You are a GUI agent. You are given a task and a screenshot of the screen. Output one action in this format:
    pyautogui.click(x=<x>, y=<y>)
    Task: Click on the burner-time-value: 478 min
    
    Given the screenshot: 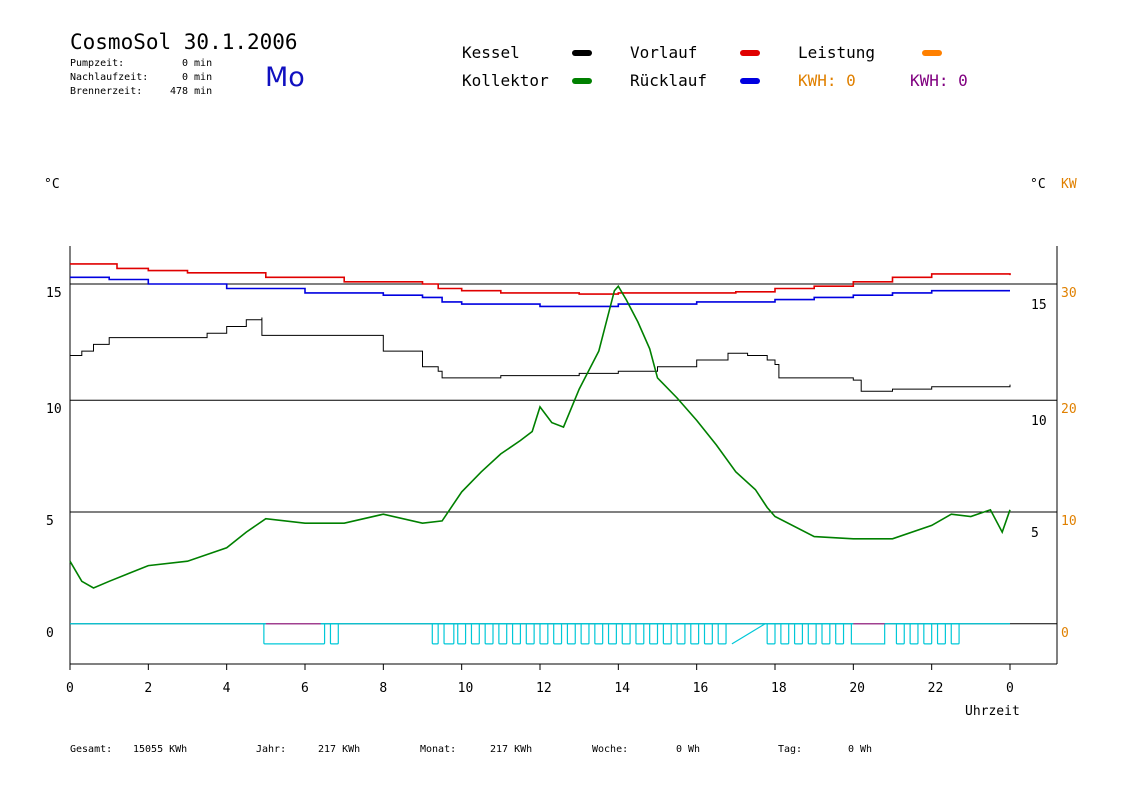 What is the action you would take?
    pyautogui.click(x=191, y=91)
    